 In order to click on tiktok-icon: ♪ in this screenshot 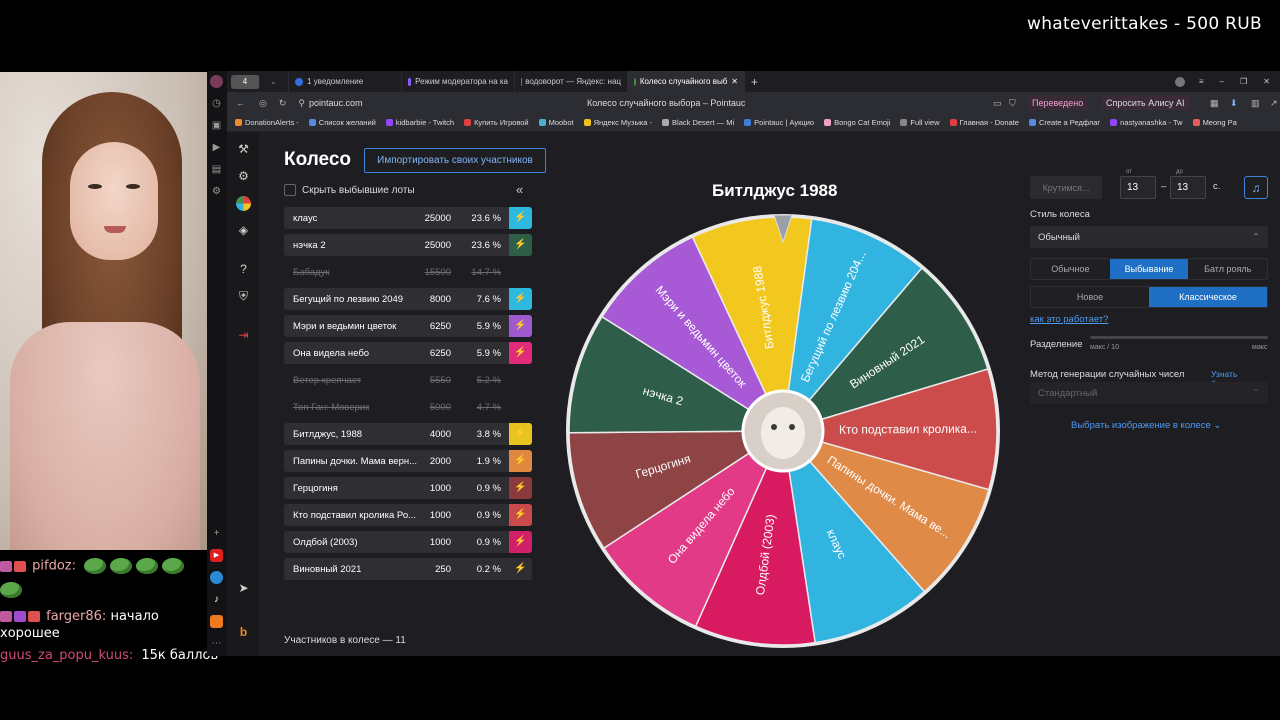, I will do `click(216, 599)`.